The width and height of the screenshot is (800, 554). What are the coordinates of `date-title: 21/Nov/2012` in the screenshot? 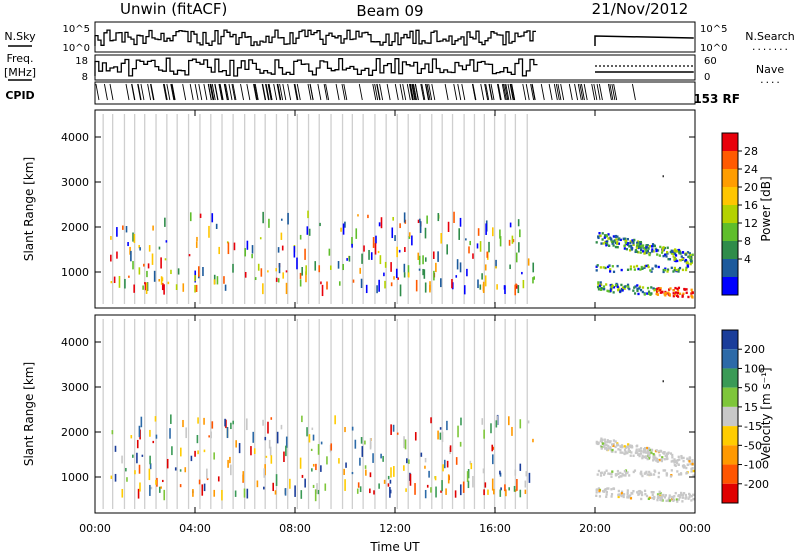 It's located at (640, 9).